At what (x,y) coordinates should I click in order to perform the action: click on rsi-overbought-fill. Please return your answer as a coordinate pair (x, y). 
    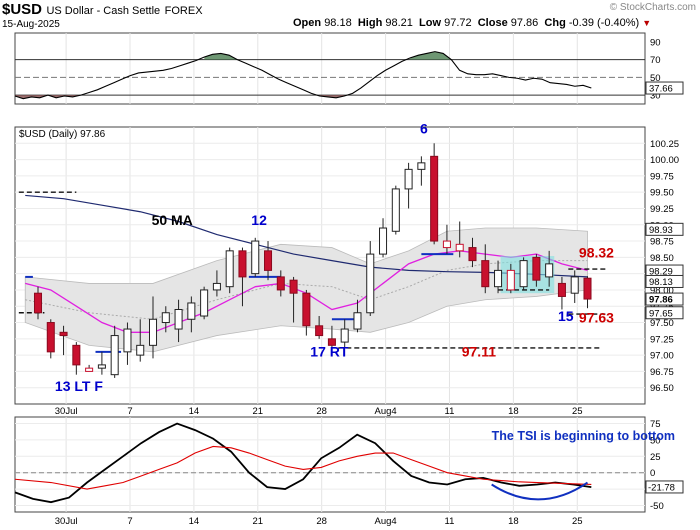
    Looking at the image, I should click on (431, 55).